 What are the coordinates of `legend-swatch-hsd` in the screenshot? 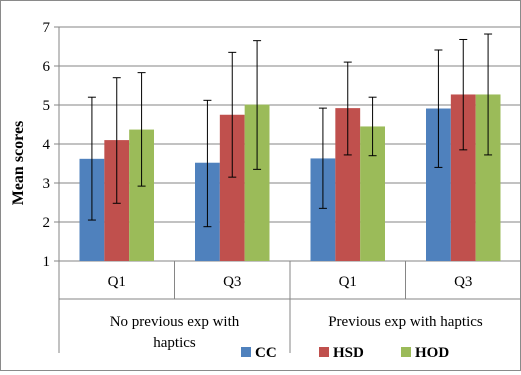 It's located at (324, 352).